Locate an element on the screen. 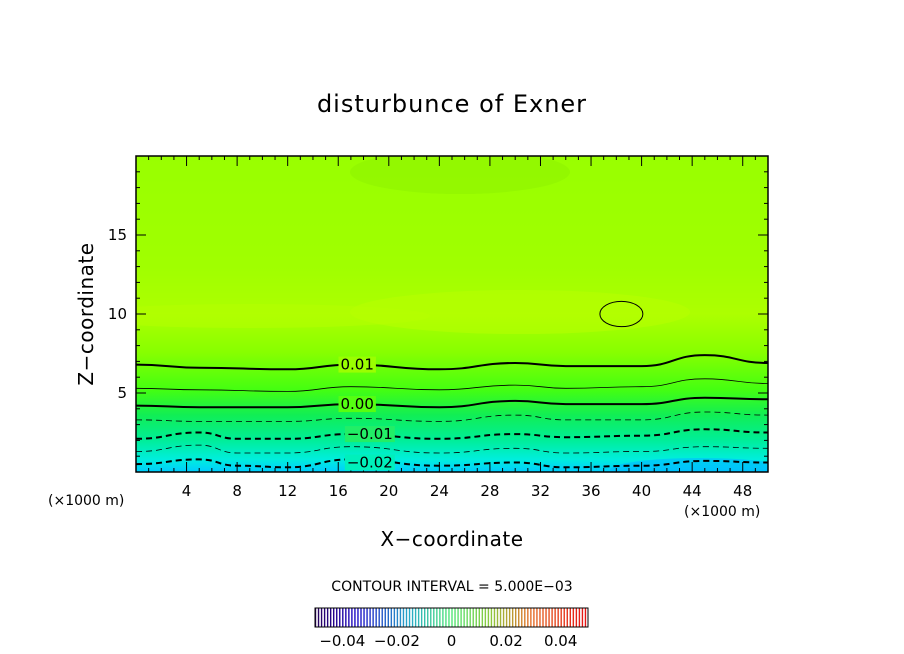 This screenshot has height=654, width=904. colorbar is located at coordinates (451, 617).